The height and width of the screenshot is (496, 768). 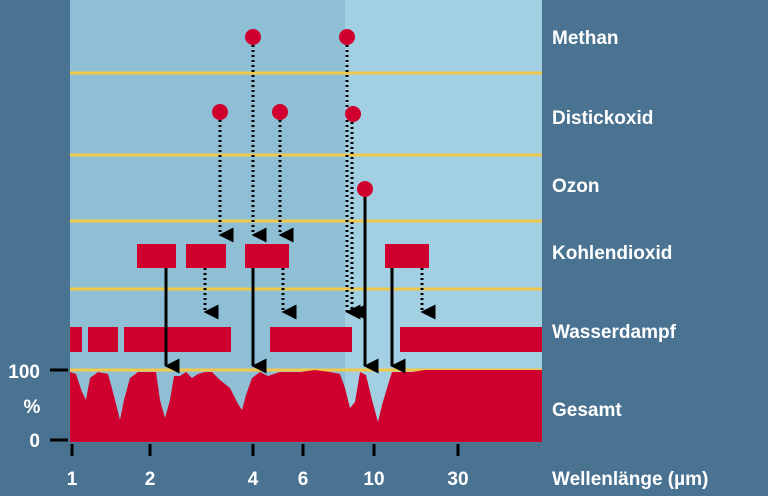 I want to click on x-tick-10: 10, so click(x=373, y=479).